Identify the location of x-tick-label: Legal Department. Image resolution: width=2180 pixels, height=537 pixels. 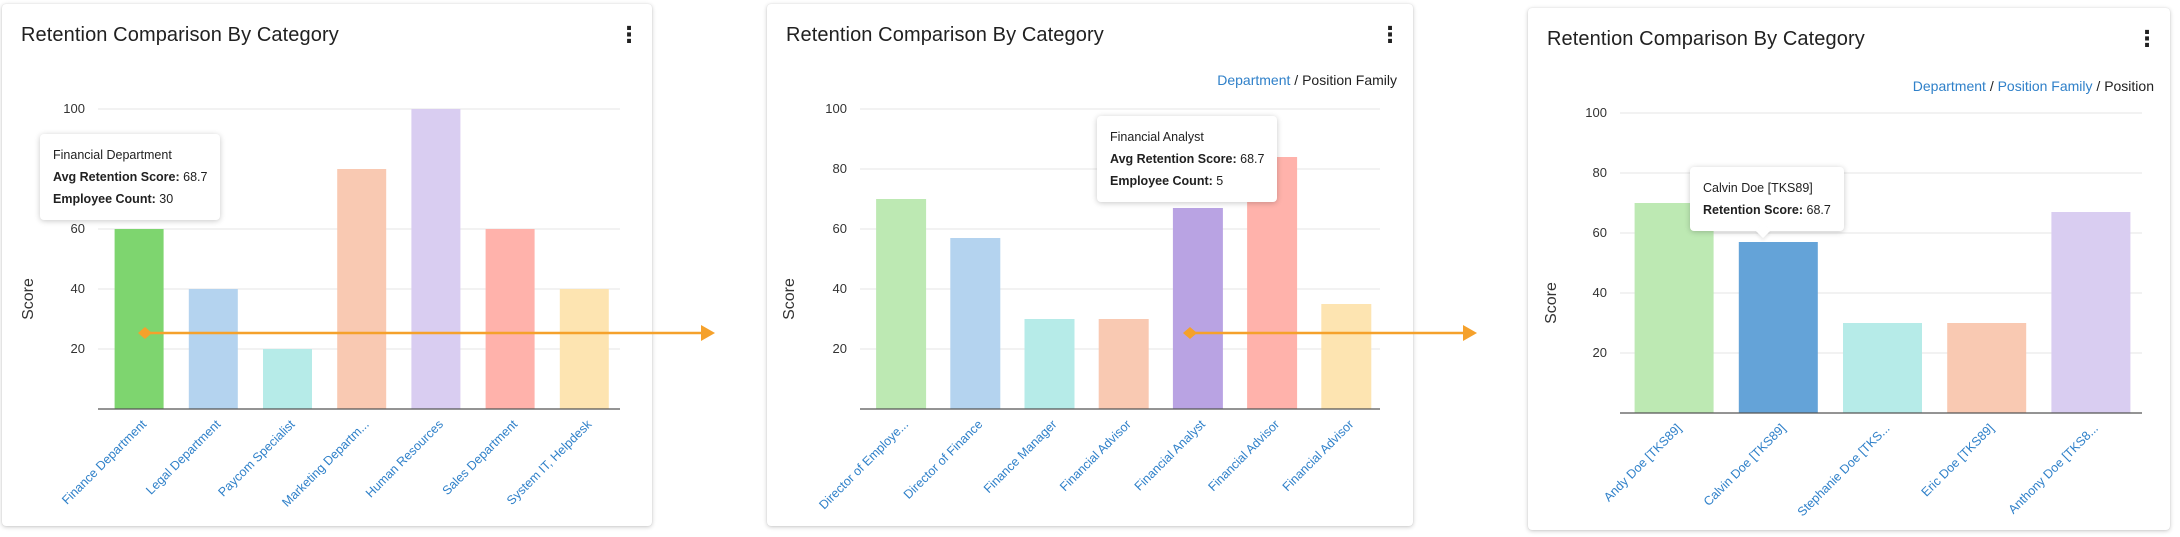
(183, 457).